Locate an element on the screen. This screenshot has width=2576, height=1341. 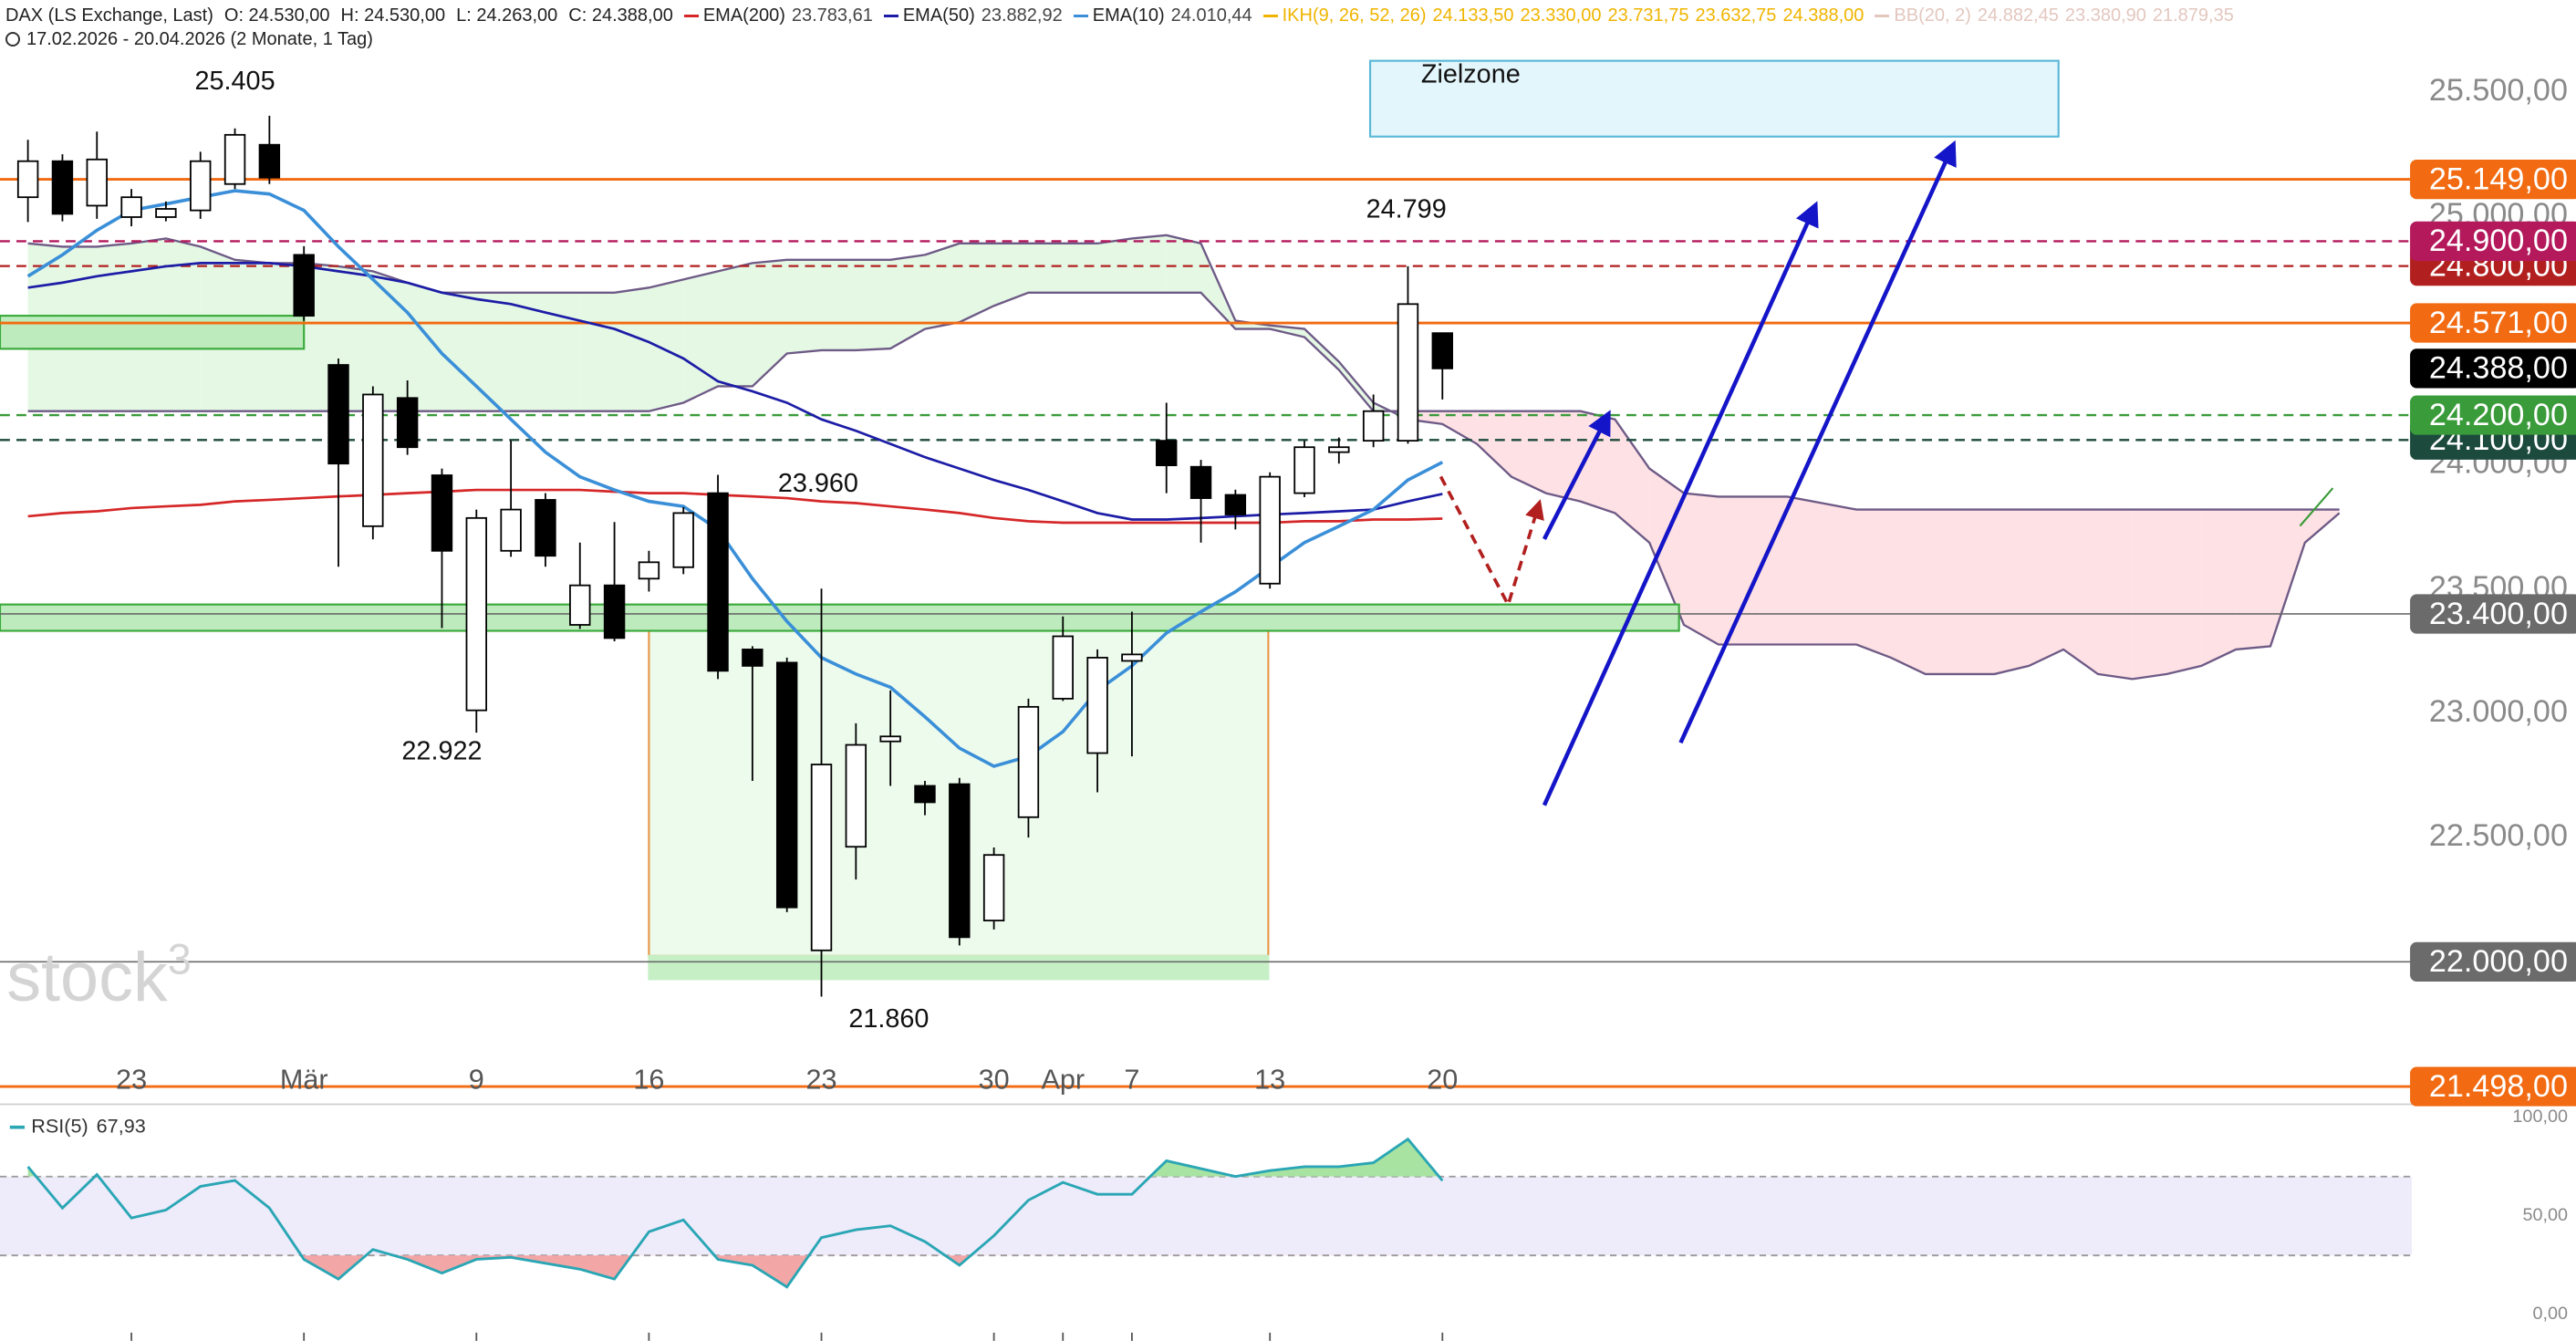
x-tick-label: 9 is located at coordinates (476, 1079).